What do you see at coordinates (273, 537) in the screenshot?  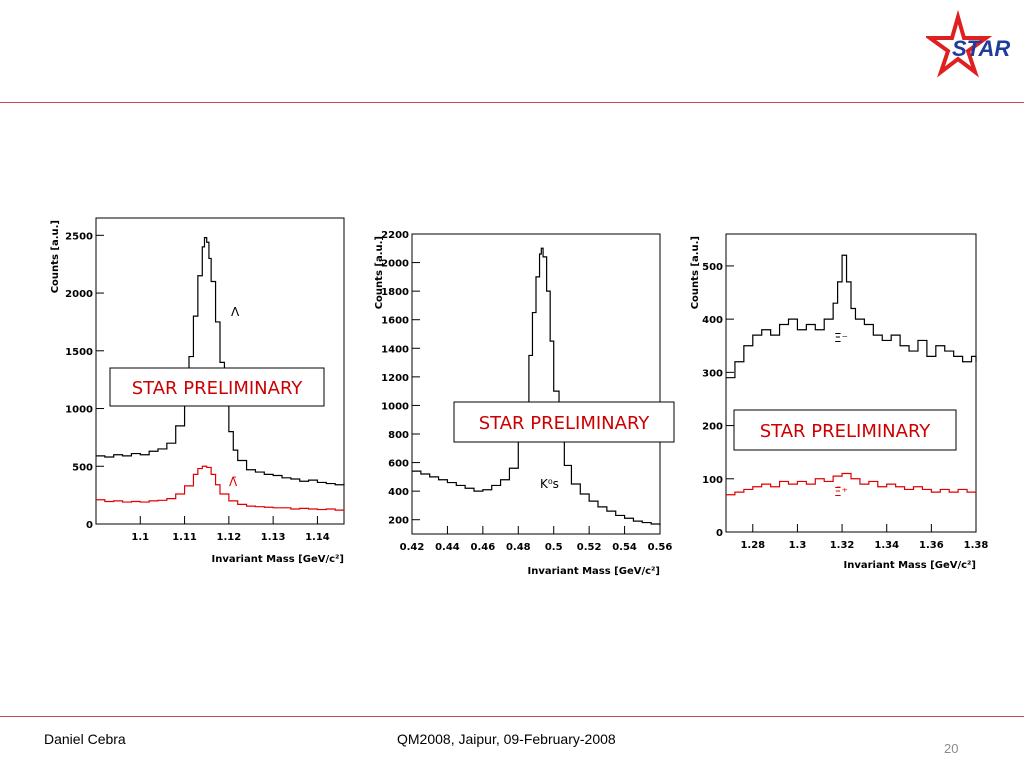 I see `x-tick-label: 1.13` at bounding box center [273, 537].